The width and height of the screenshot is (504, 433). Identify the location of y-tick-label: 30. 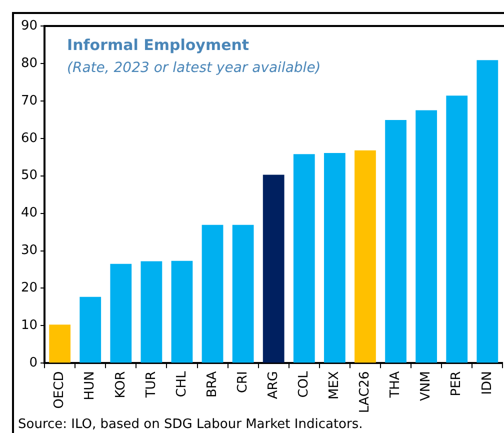
(29, 250).